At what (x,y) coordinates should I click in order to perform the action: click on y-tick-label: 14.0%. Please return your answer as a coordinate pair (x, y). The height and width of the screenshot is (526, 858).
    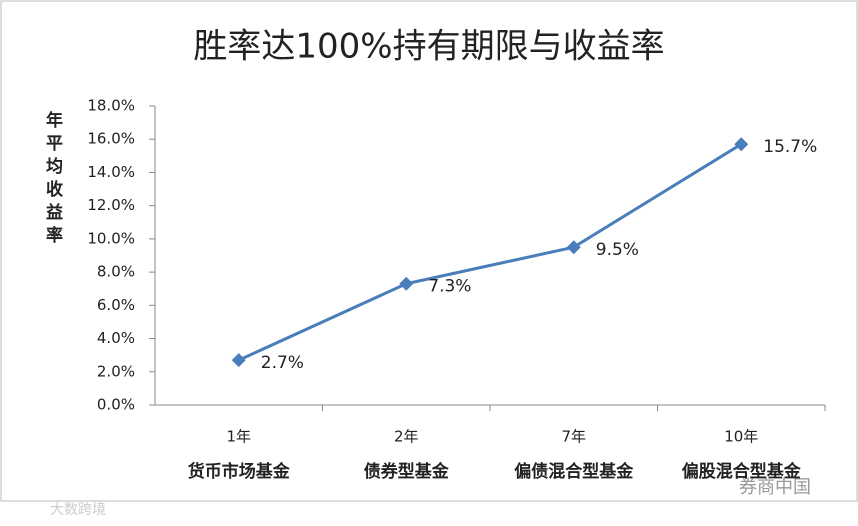
    Looking at the image, I should click on (111, 172).